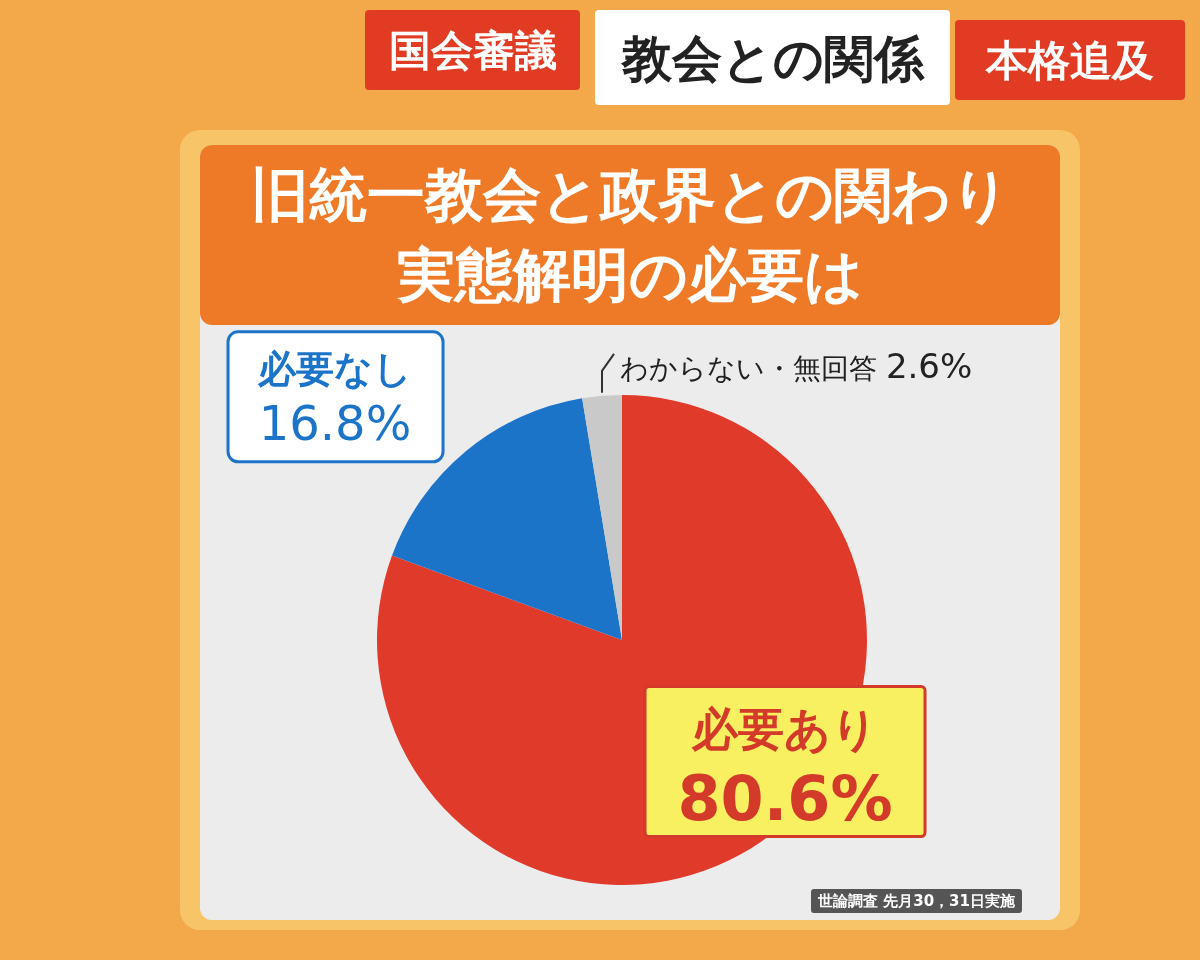 Image resolution: width=1200 pixels, height=960 pixels. Describe the element at coordinates (472, 51) in the screenshot. I see `text: 国会審議` at that location.